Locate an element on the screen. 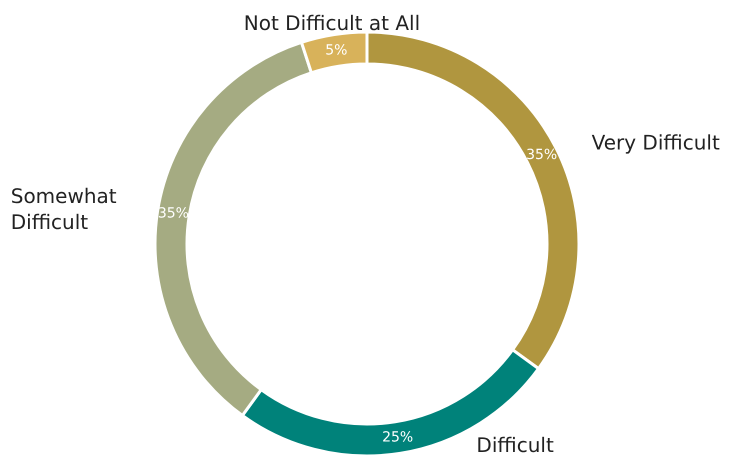  data-label: 25% is located at coordinates (398, 438).